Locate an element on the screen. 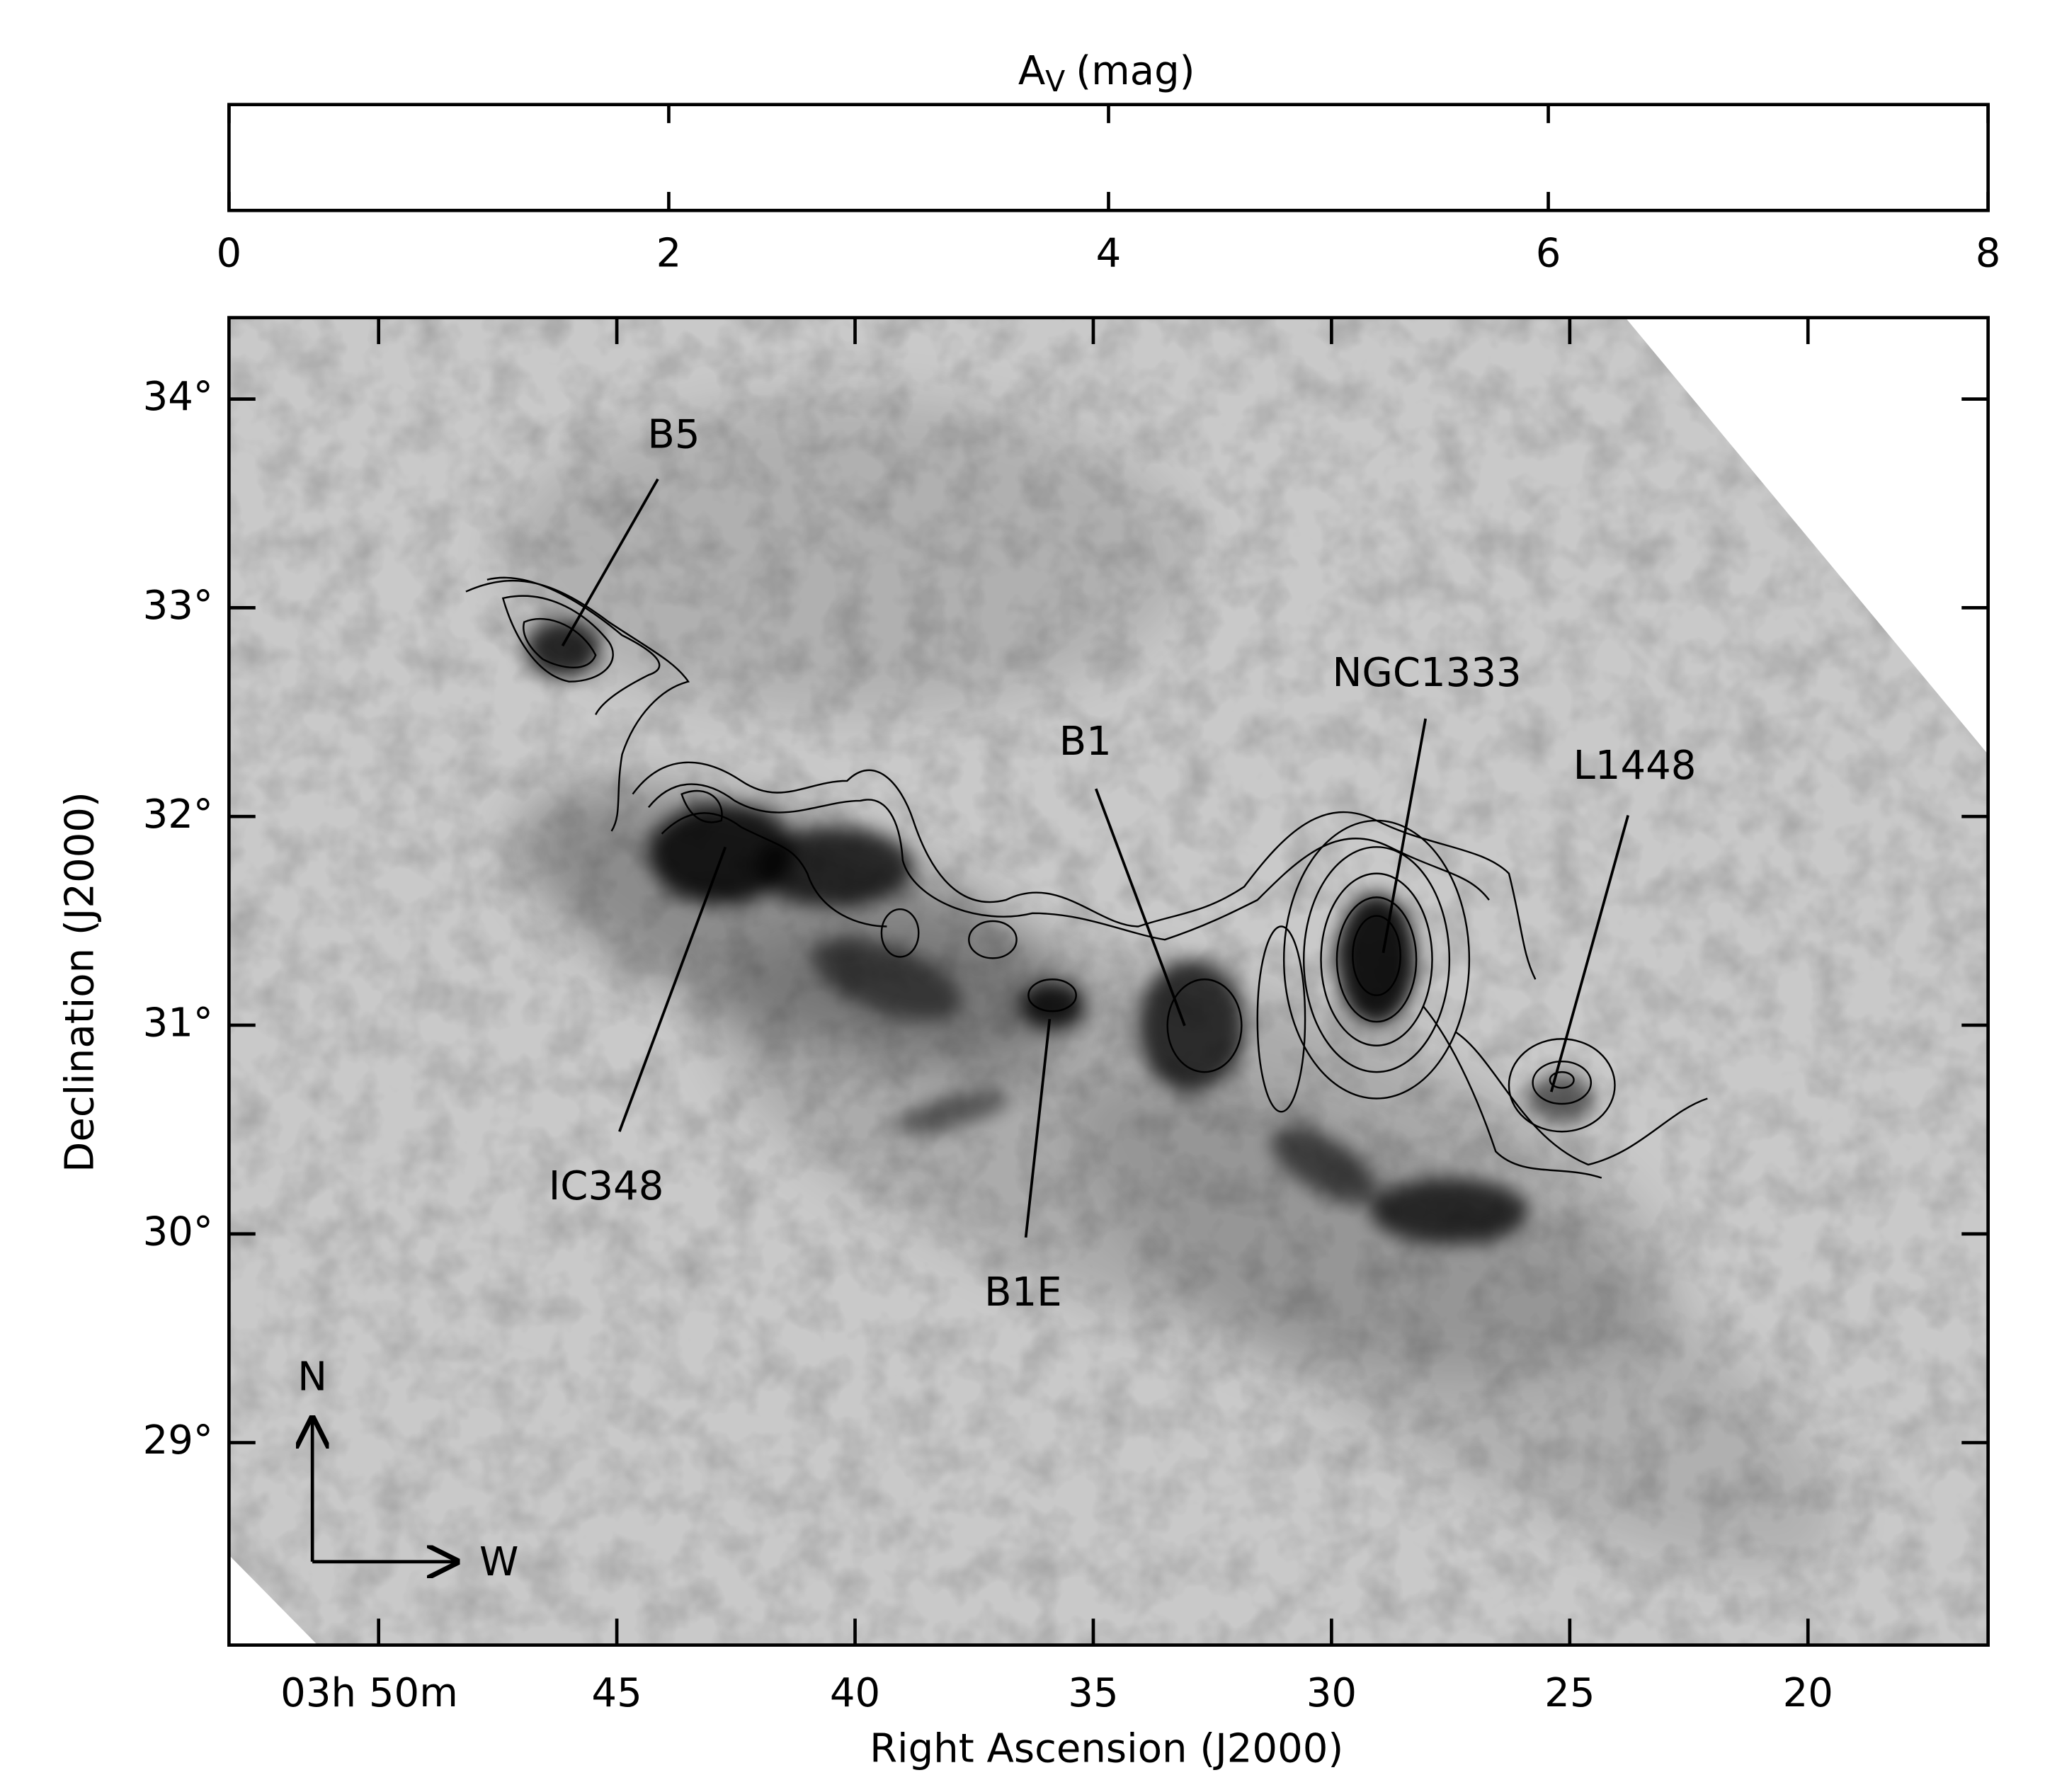 This screenshot has width=2045, height=1792. y-tick-label: 34° is located at coordinates (178, 397).